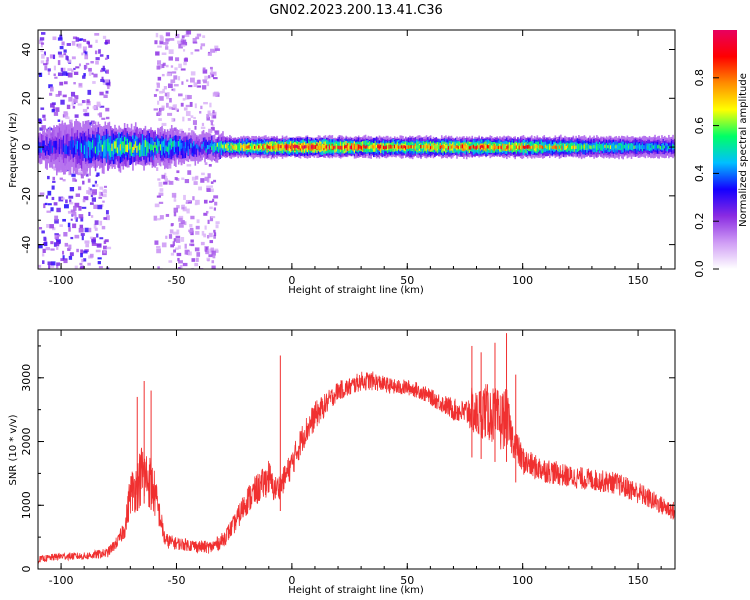 This screenshot has height=600, width=750. What do you see at coordinates (638, 280) in the screenshot?
I see `spectrogram-x-tick-label: 150` at bounding box center [638, 280].